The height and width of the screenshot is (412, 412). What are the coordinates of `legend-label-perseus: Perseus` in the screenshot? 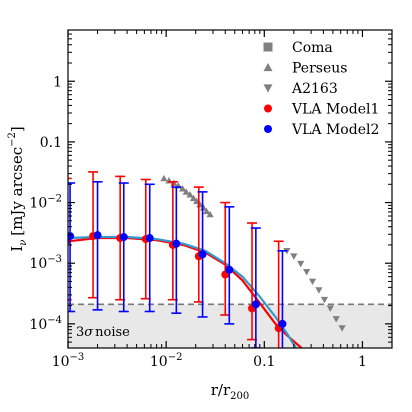 It's located at (319, 69).